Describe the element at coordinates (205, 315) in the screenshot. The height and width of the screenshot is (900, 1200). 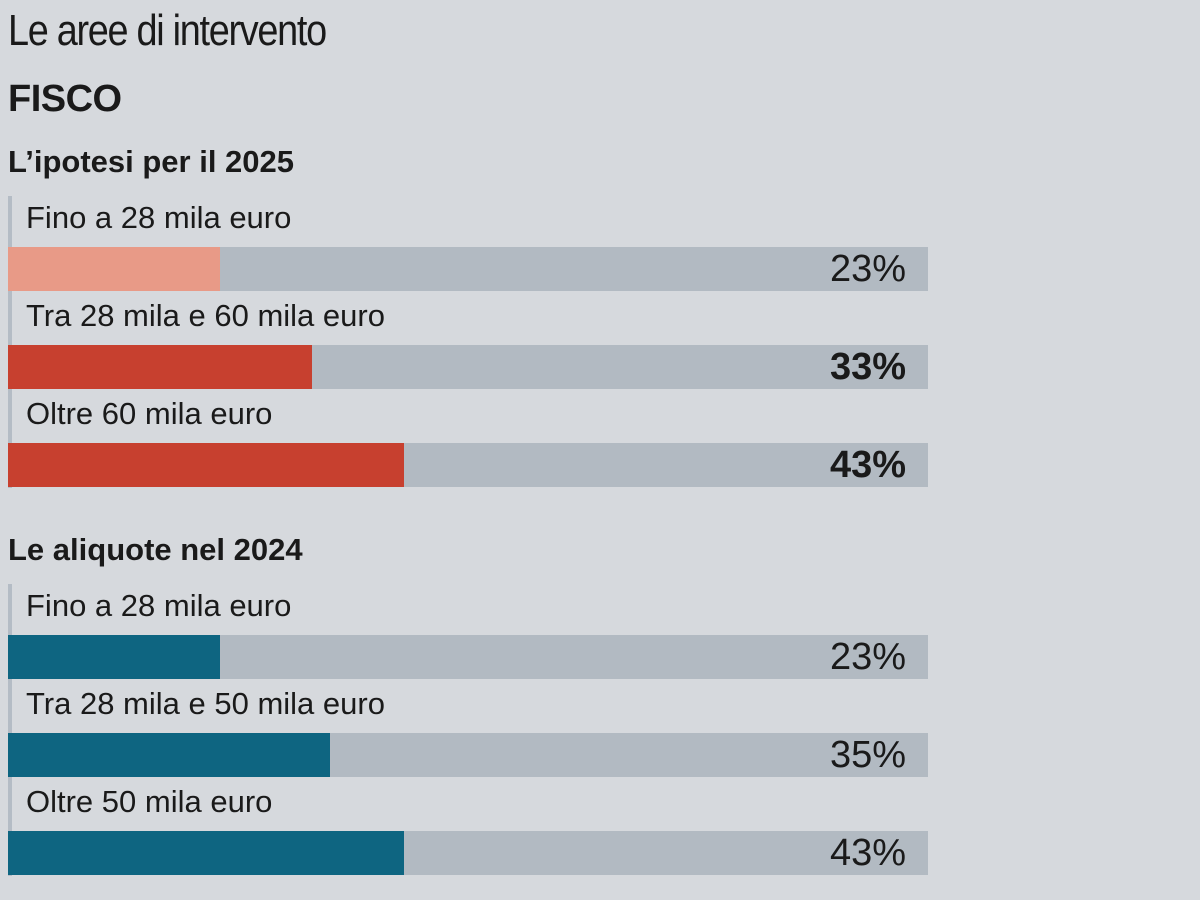
I see `category-label: Tra 28 mila e 60 mila euro` at that location.